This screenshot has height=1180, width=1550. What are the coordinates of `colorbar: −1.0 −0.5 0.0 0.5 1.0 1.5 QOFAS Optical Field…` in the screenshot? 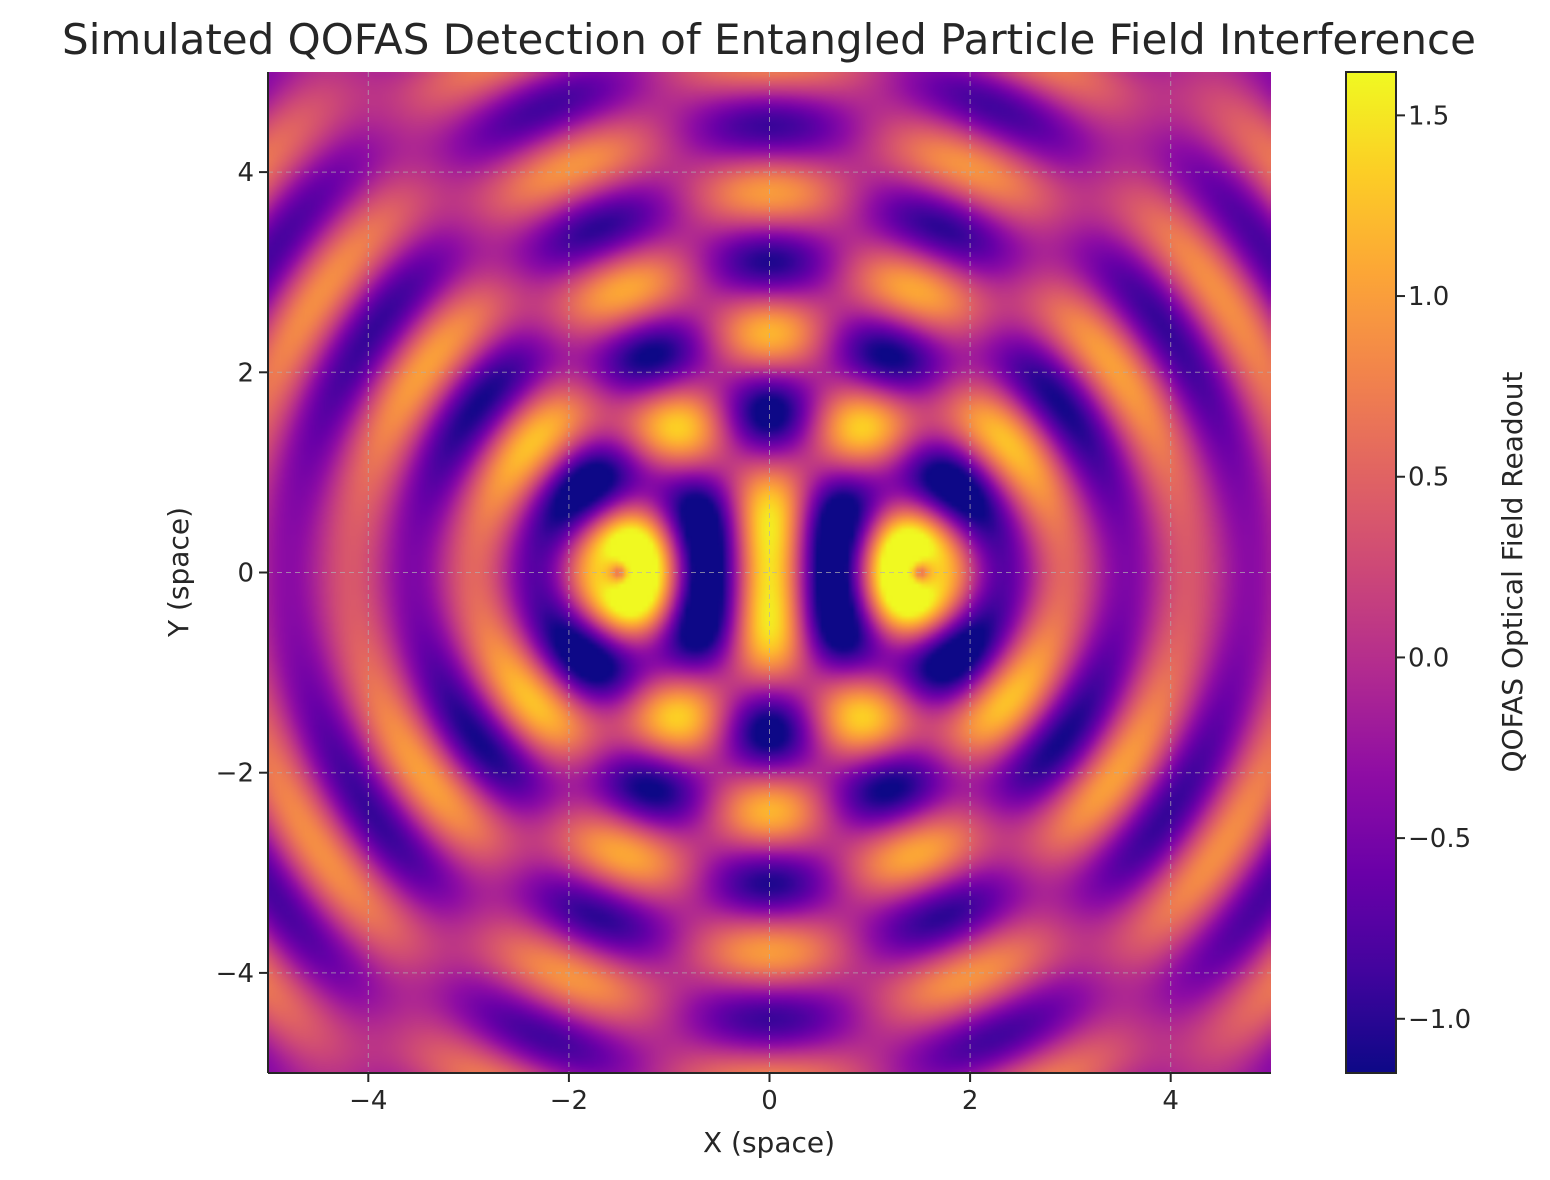 It's located at (1437, 572).